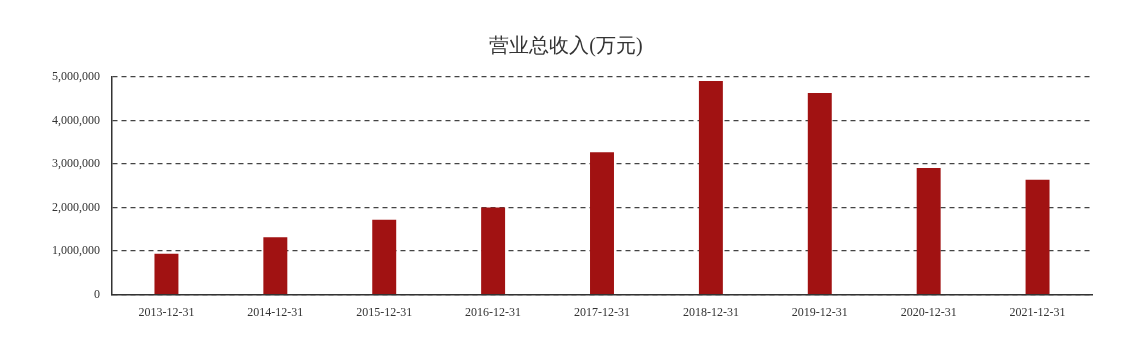  I want to click on y-tick-label: 4,000,000, so click(76, 119).